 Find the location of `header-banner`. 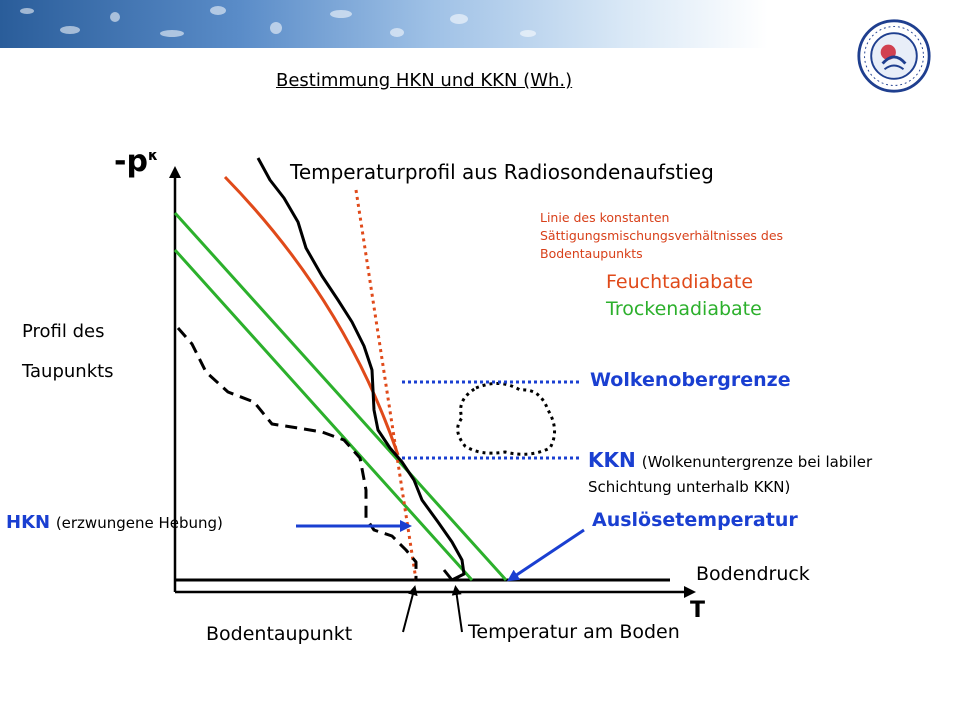

header-banner is located at coordinates (480, 24).